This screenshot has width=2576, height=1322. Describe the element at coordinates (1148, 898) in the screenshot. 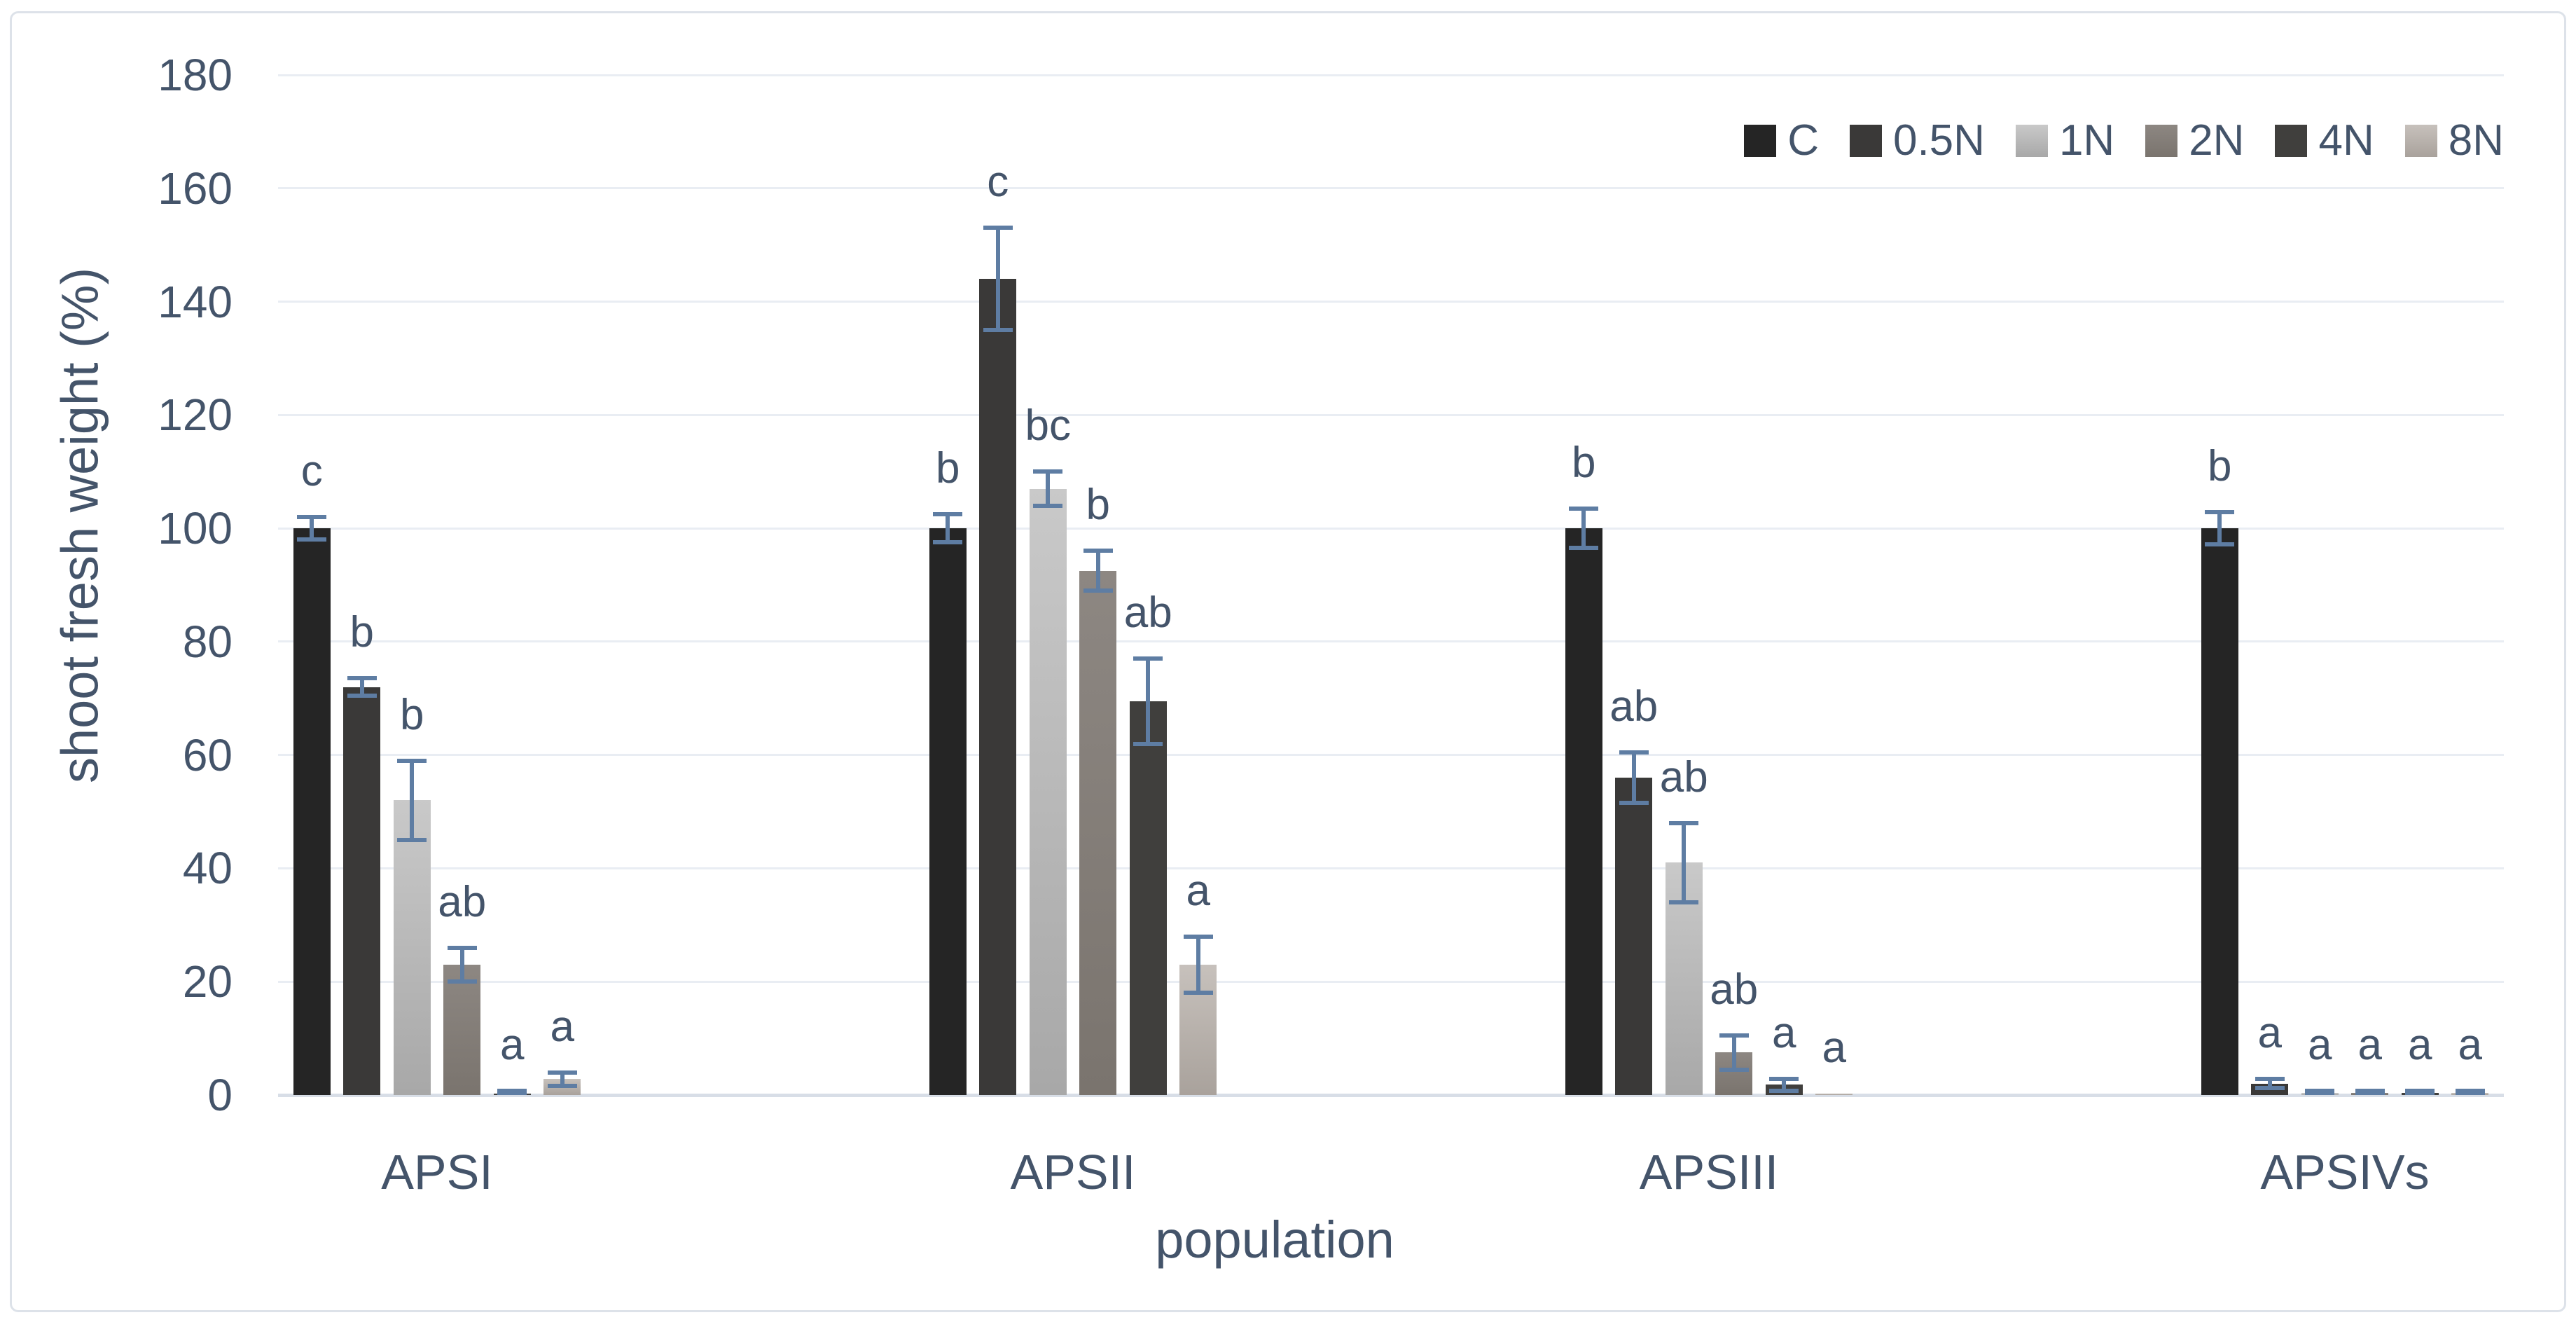

I see `bar-4N-APSII` at that location.